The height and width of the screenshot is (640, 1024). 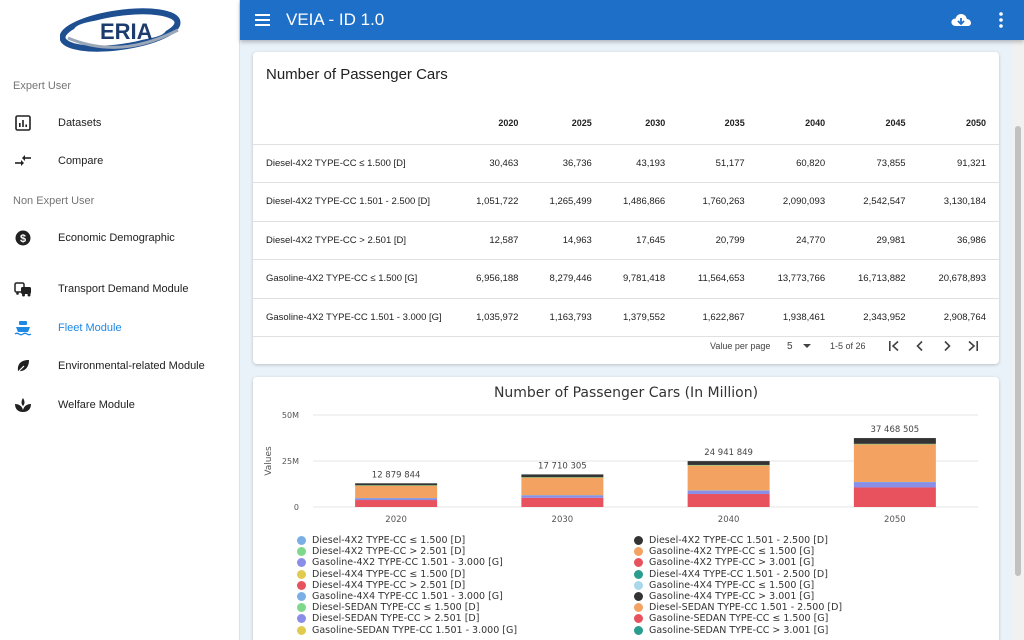 I want to click on sidebar-item-label: Datasets, so click(x=80, y=123).